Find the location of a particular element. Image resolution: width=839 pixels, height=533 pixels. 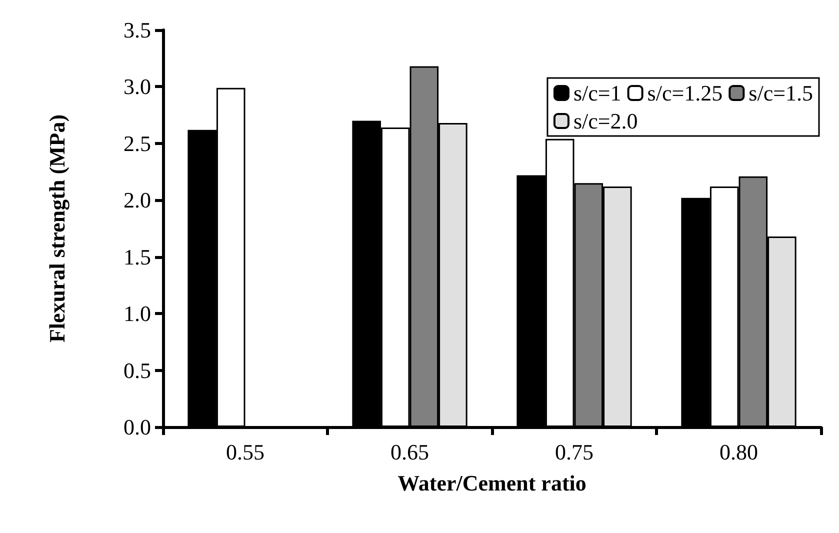

legend-label: s/c=1 is located at coordinates (597, 93).